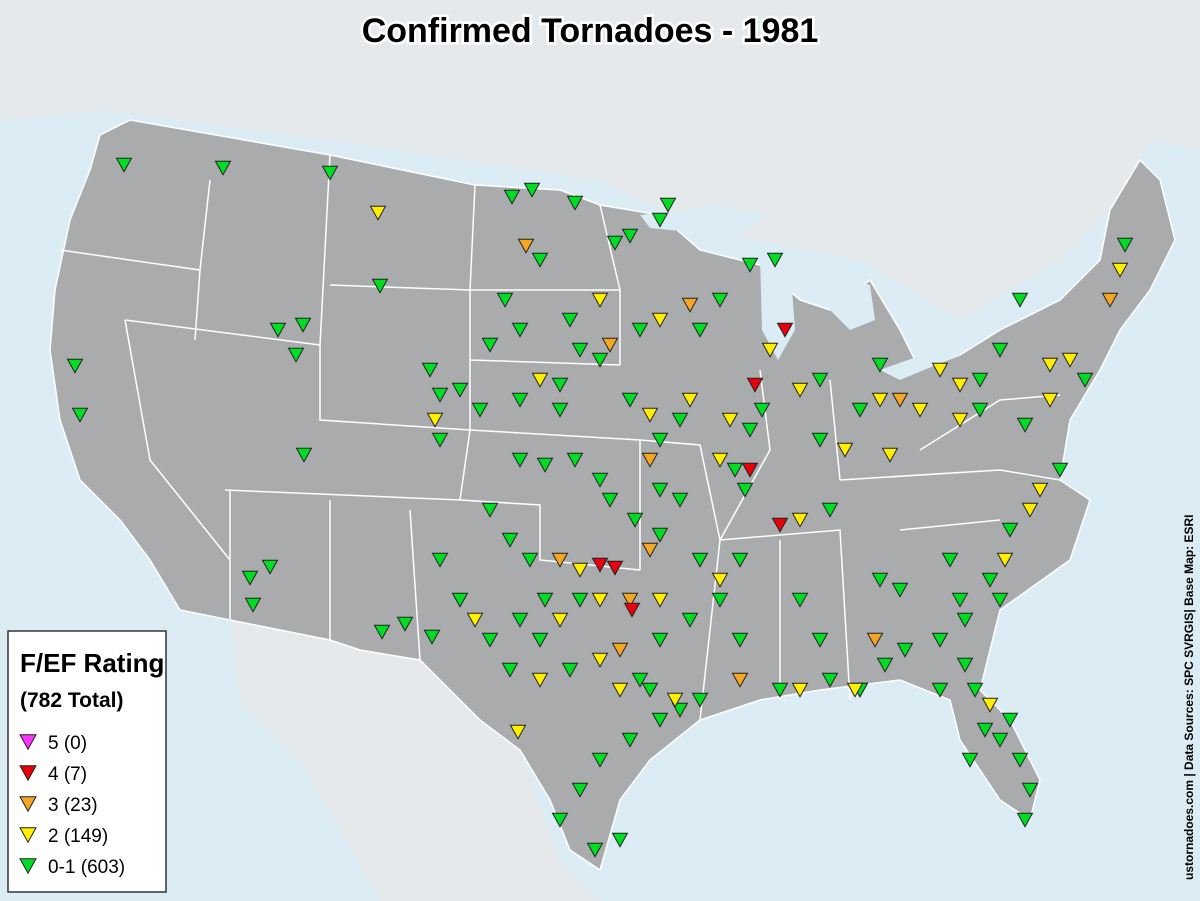 The image size is (1200, 901). I want to click on map-title: Confirmed Tornadoes - 1981, so click(590, 31).